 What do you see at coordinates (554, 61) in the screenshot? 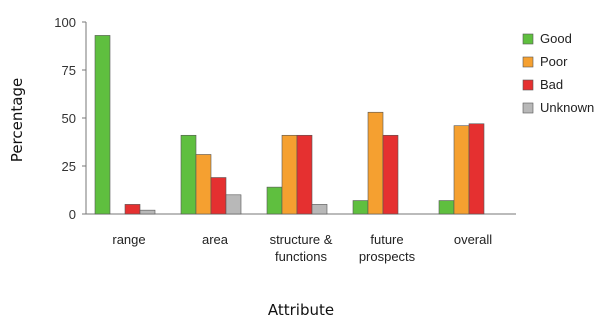
I see `legend-label-poor: Poor` at bounding box center [554, 61].